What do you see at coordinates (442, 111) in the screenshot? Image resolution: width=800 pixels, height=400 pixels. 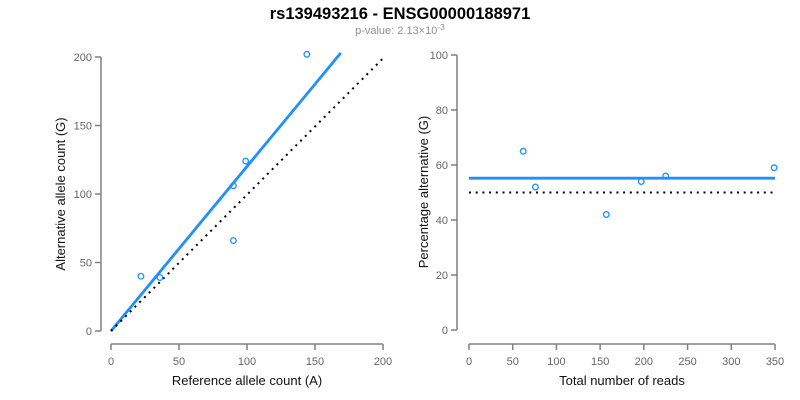 I see `y-tick-label: 80` at bounding box center [442, 111].